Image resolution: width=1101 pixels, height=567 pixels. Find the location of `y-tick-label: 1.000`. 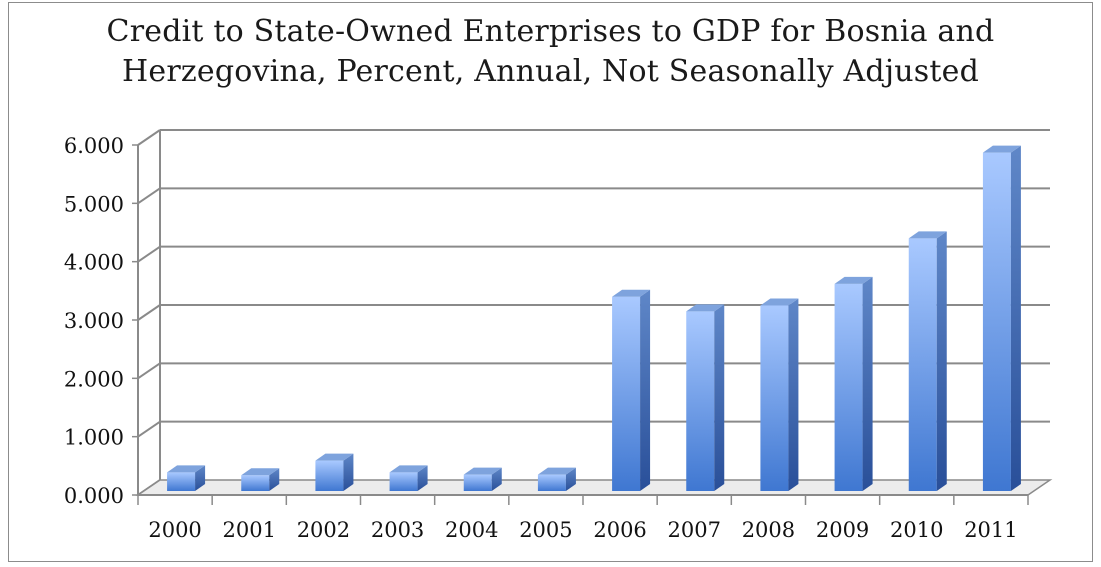

y-tick-label: 1.000 is located at coordinates (94, 438).